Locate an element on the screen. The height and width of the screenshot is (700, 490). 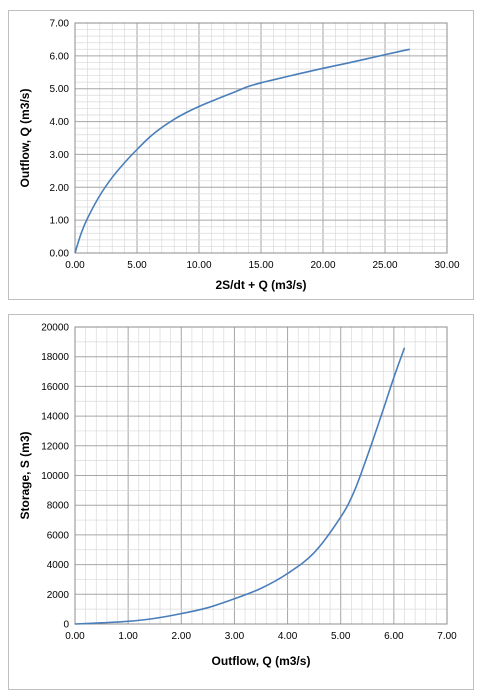
y-axis-title: Outflow, Q (m3/s) is located at coordinates (25, 138).